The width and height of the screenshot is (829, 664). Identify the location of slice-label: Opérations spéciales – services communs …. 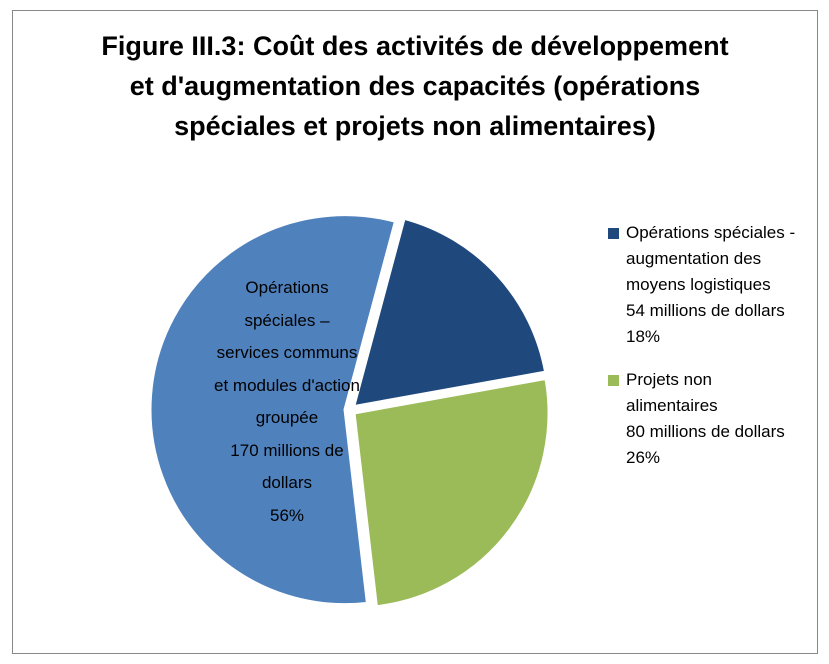
(287, 402).